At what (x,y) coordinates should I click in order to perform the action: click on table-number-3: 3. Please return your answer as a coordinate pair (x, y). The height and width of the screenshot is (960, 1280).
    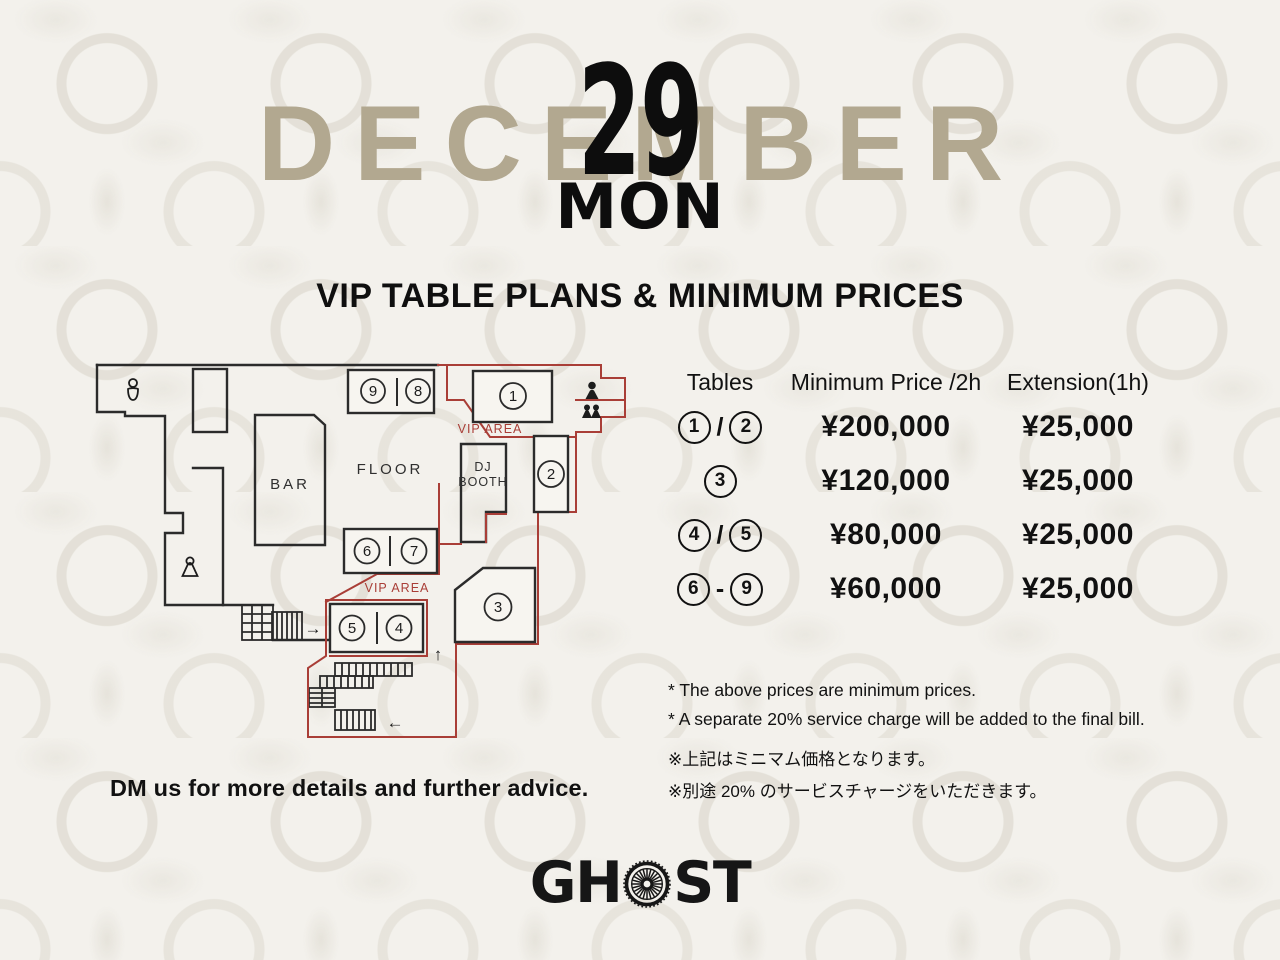
    Looking at the image, I should click on (498, 607).